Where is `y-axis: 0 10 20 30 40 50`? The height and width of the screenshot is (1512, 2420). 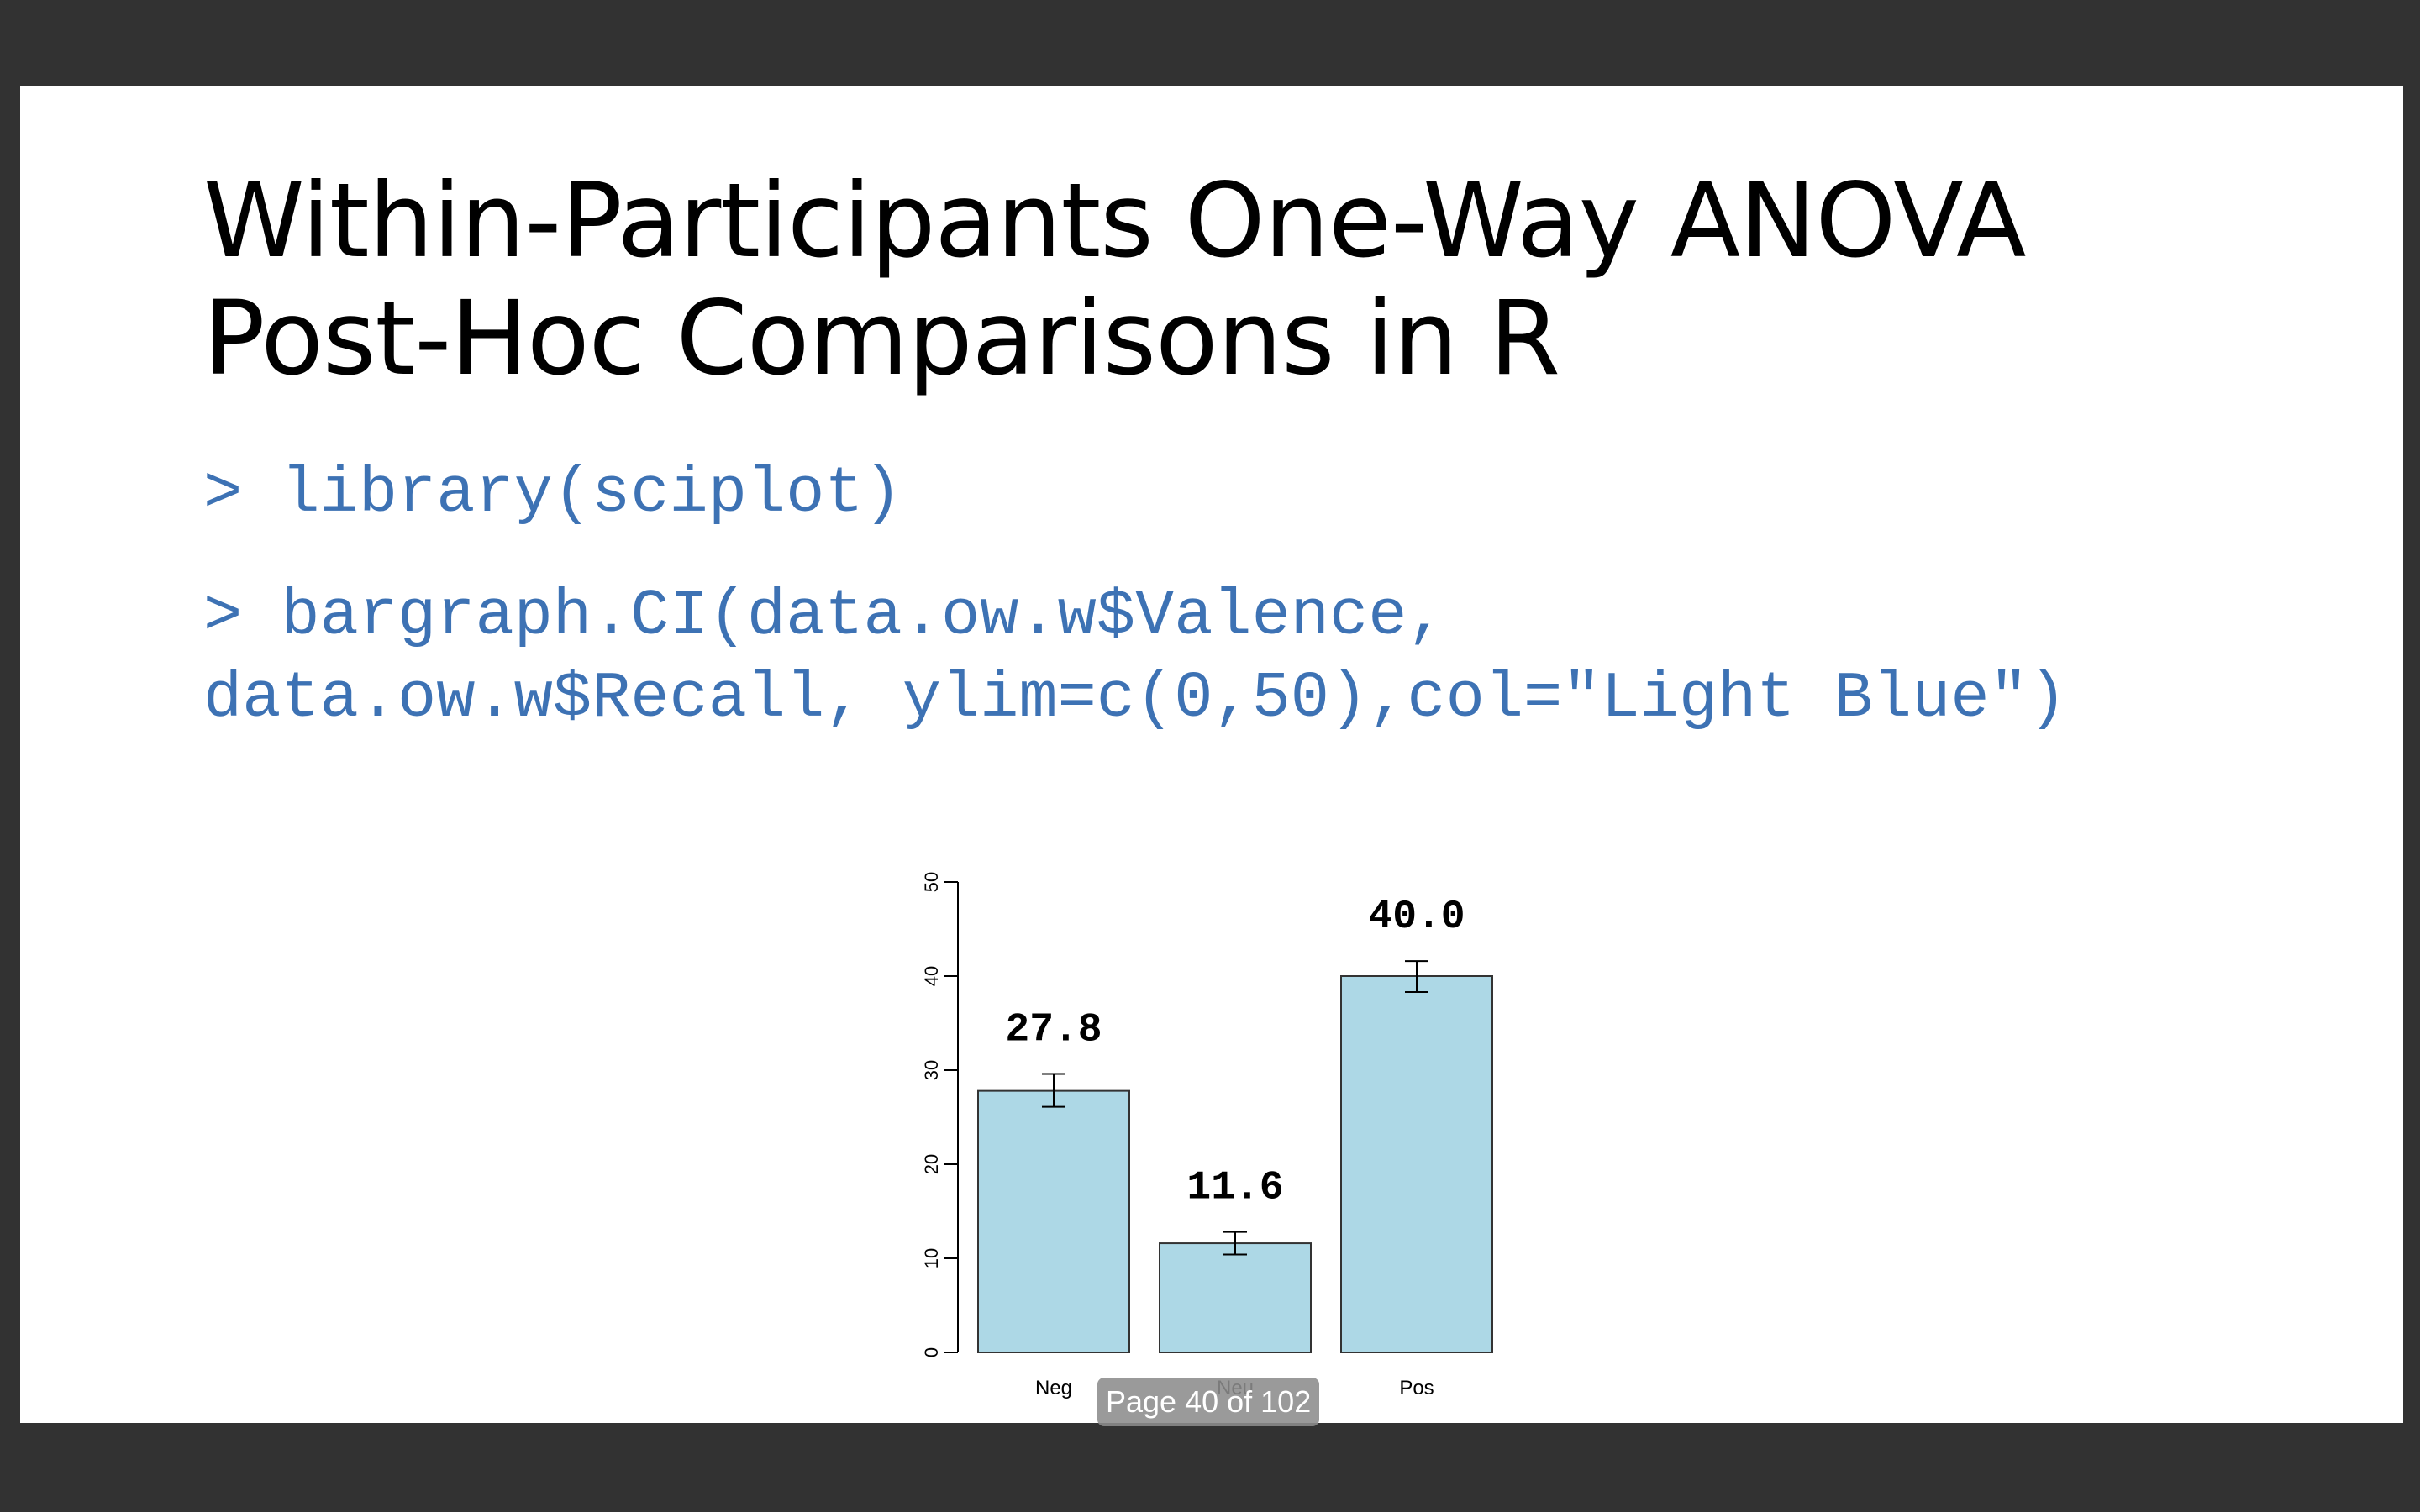 y-axis: 0 10 20 30 40 50 is located at coordinates (940, 1114).